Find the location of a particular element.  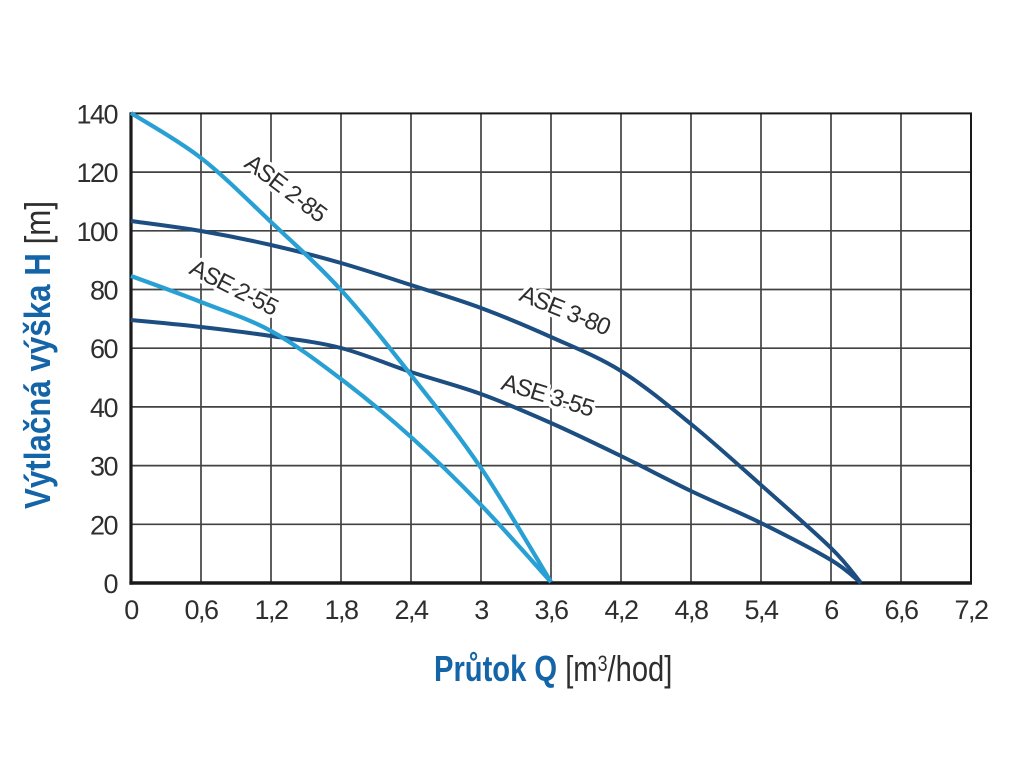

svg-text: 2,4 is located at coordinates (411, 610).